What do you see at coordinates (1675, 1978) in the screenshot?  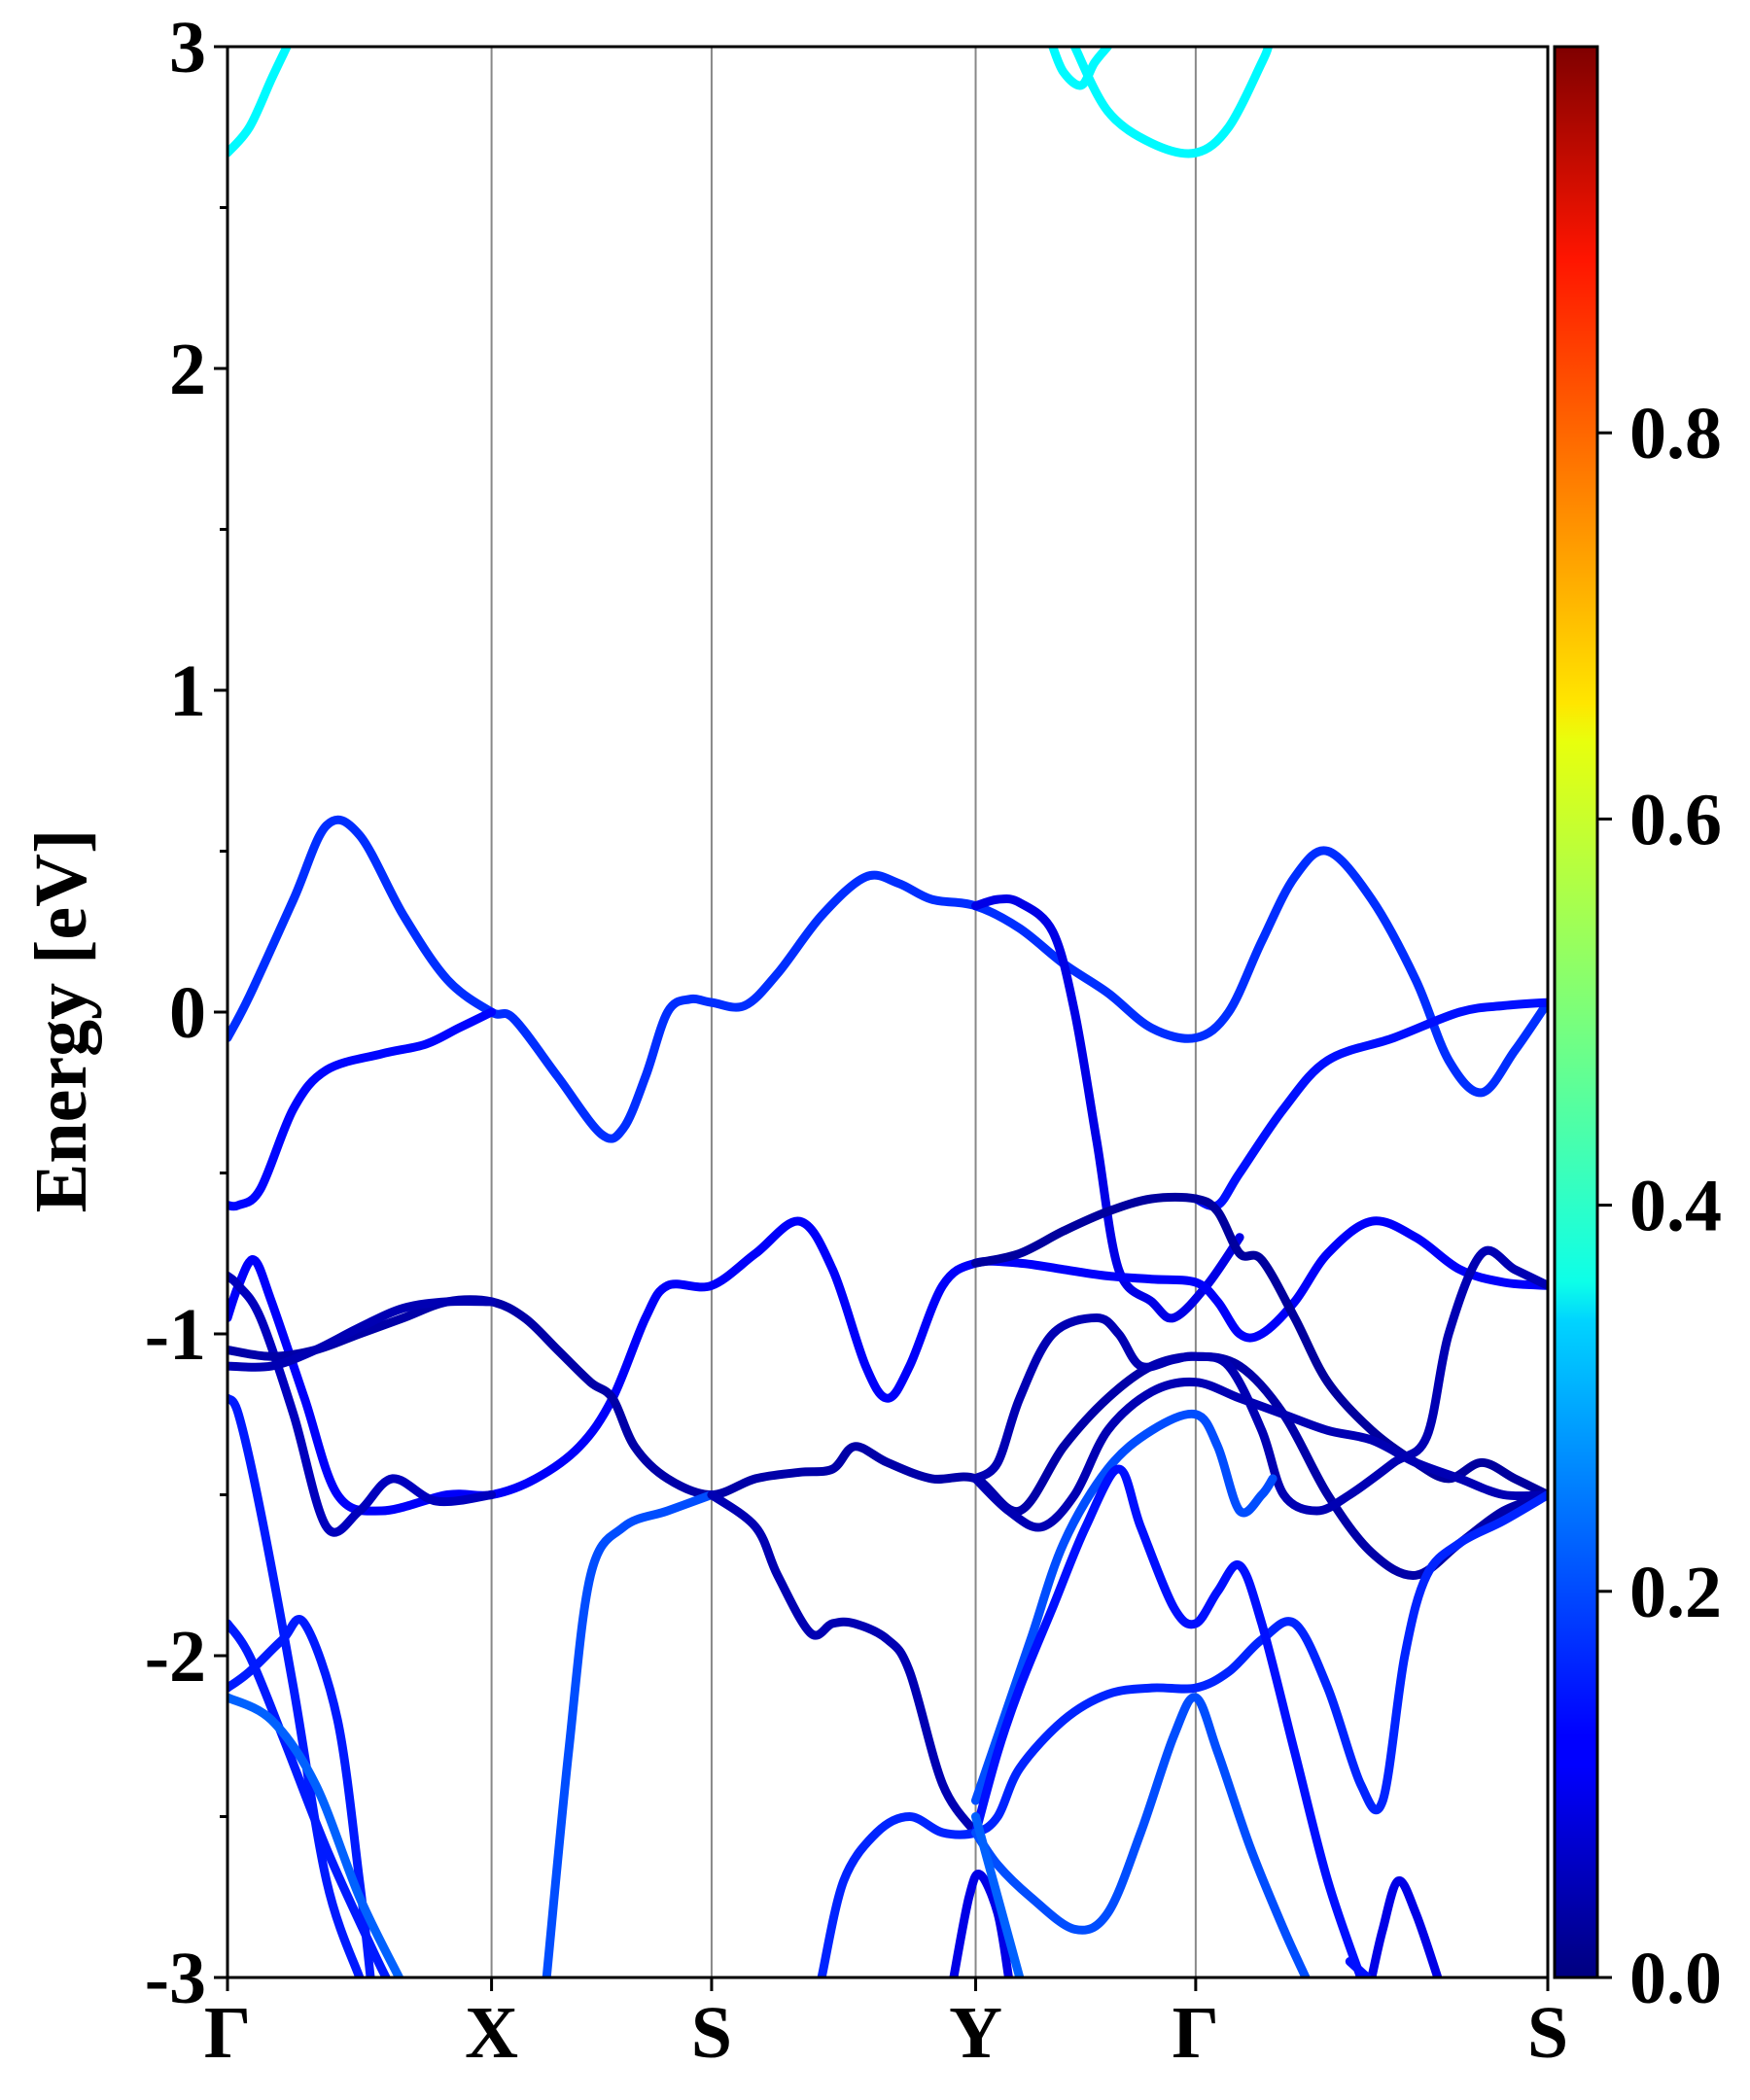 I see `colorbar-tick-label: 0.0` at bounding box center [1675, 1978].